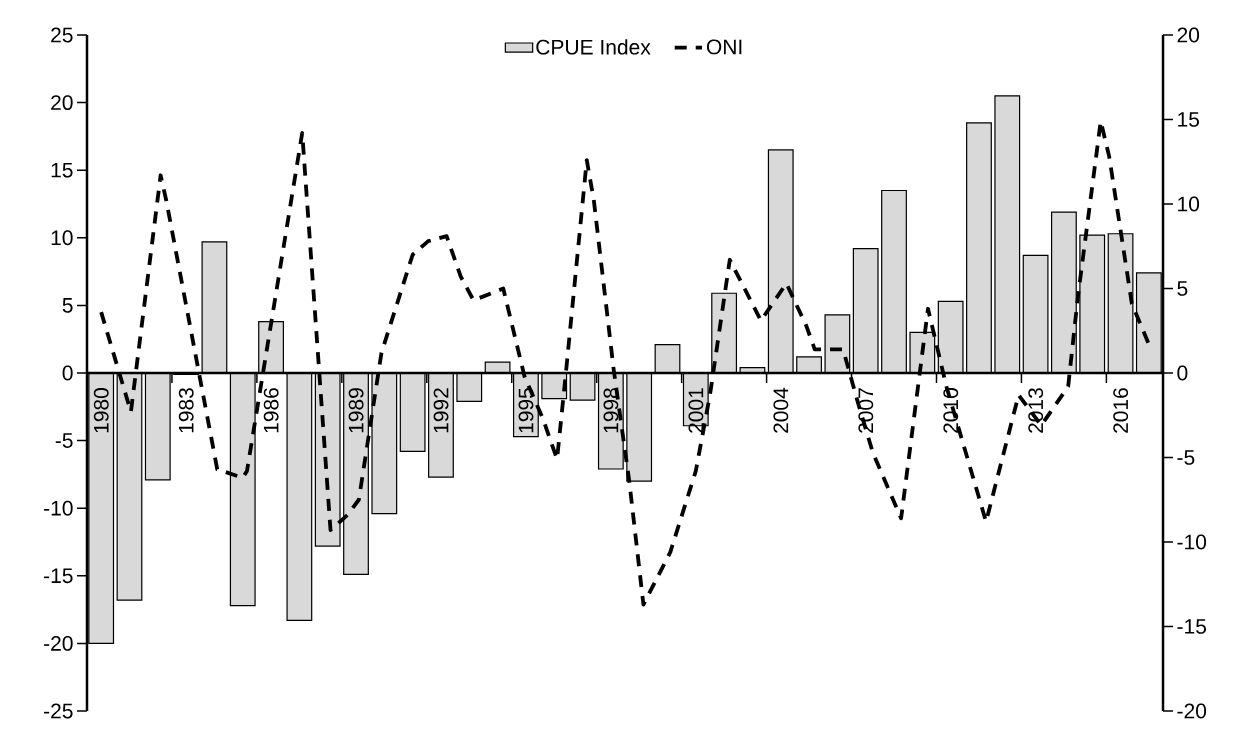  I want to click on y2-tick-label: 20, so click(1188, 35).